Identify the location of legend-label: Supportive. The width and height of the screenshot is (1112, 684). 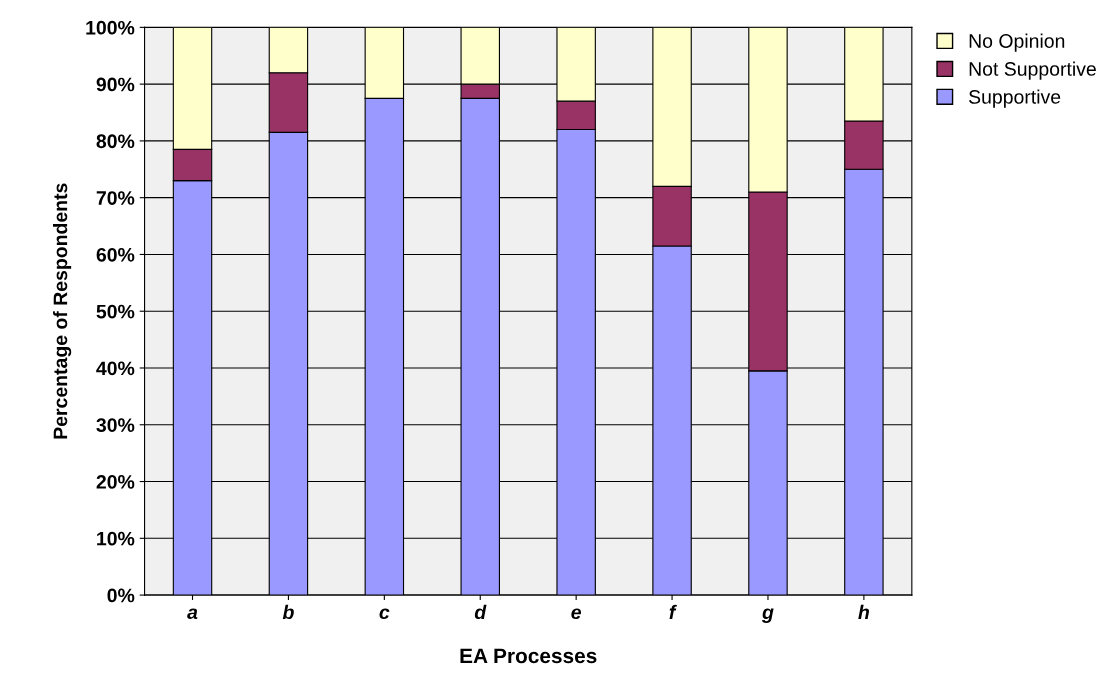
(1015, 98).